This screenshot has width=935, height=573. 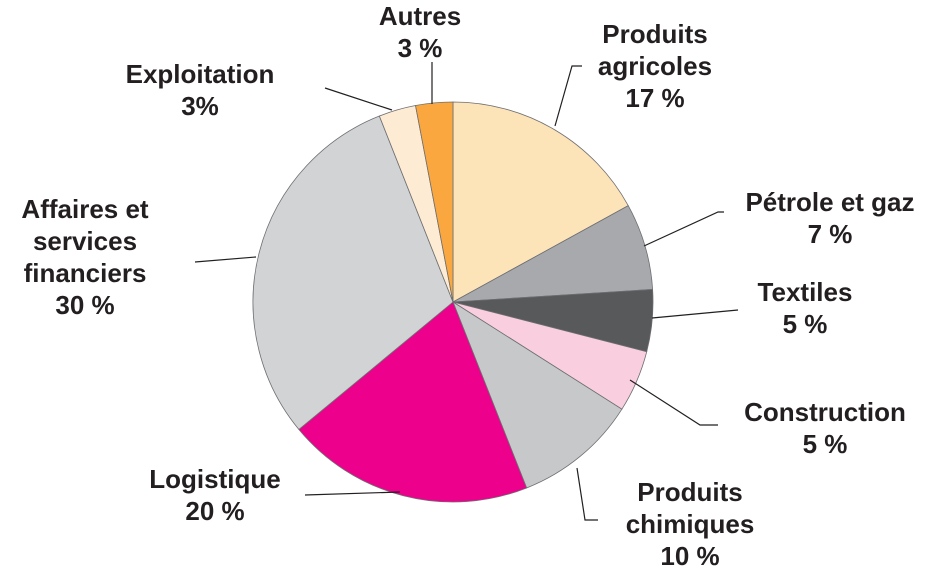 What do you see at coordinates (830, 234) in the screenshot?
I see `value-label: 7 %` at bounding box center [830, 234].